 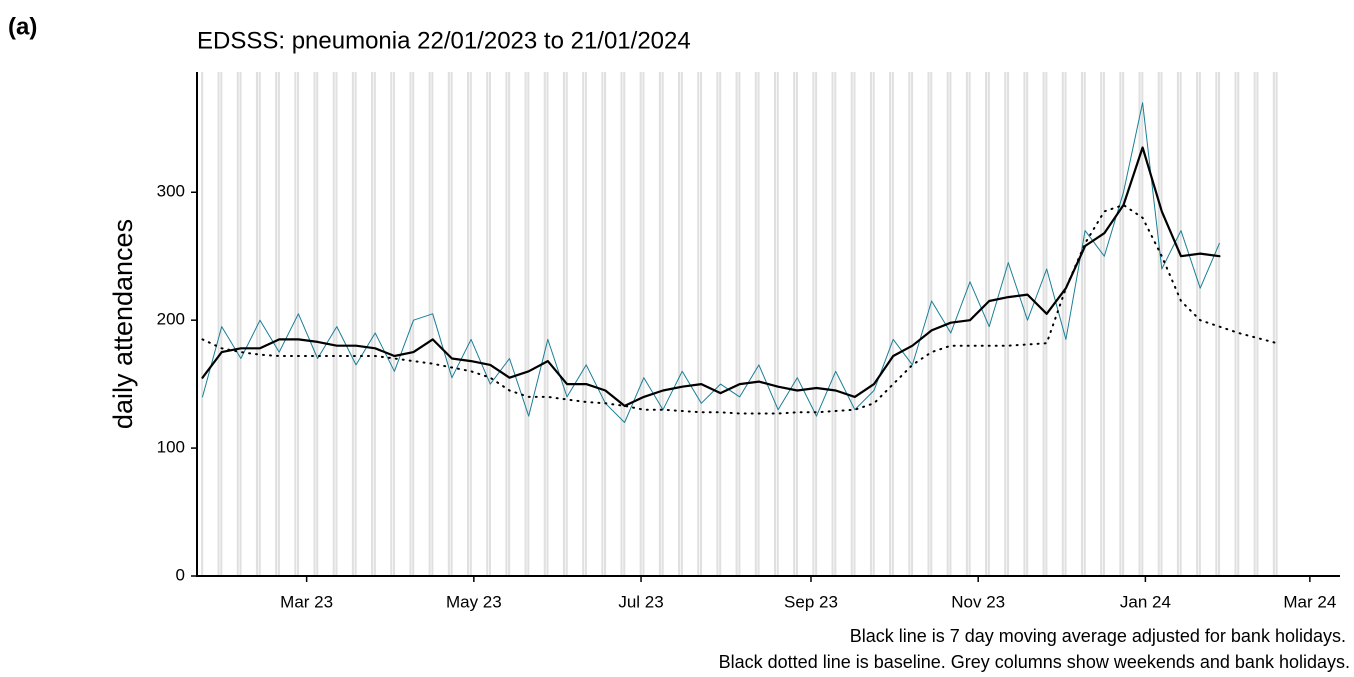 I want to click on y-tick-label: 100, so click(x=171, y=447).